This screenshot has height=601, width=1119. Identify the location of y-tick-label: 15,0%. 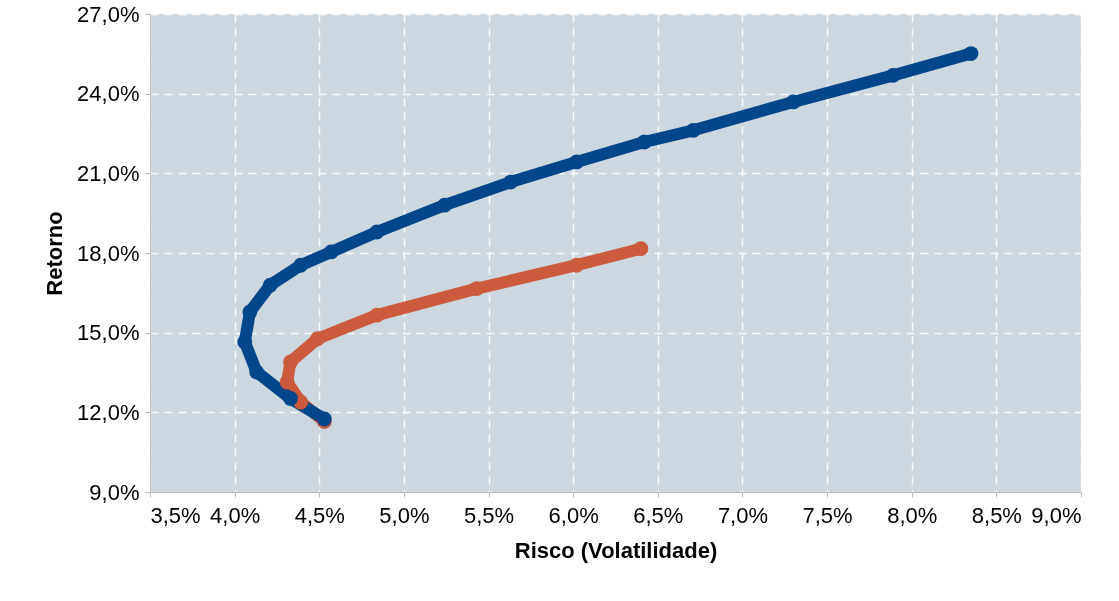
(108, 333).